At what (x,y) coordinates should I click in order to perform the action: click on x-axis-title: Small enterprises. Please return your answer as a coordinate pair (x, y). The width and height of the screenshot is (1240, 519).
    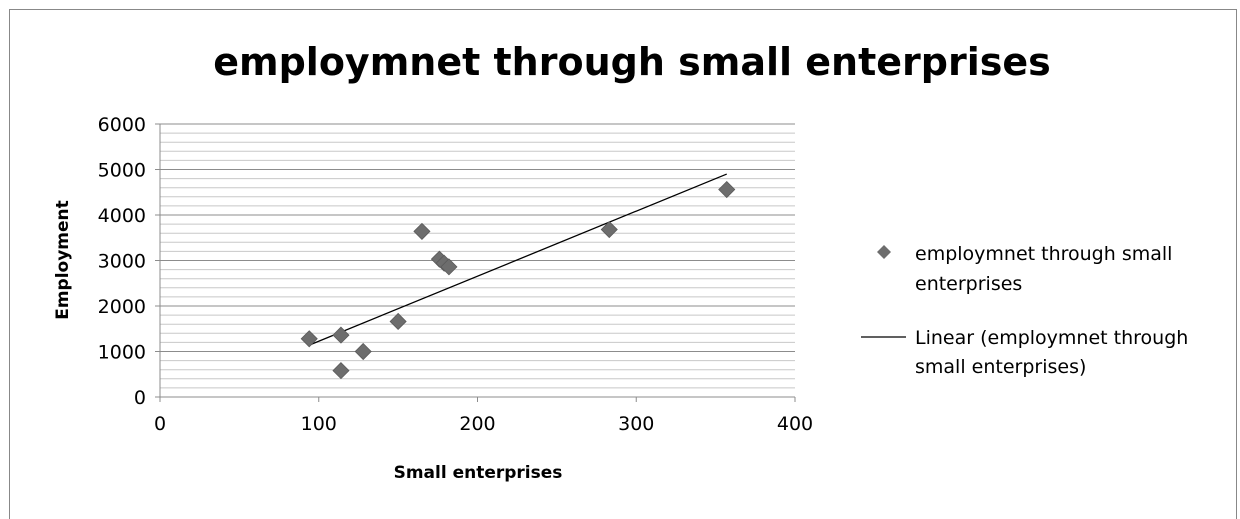
    Looking at the image, I should click on (478, 473).